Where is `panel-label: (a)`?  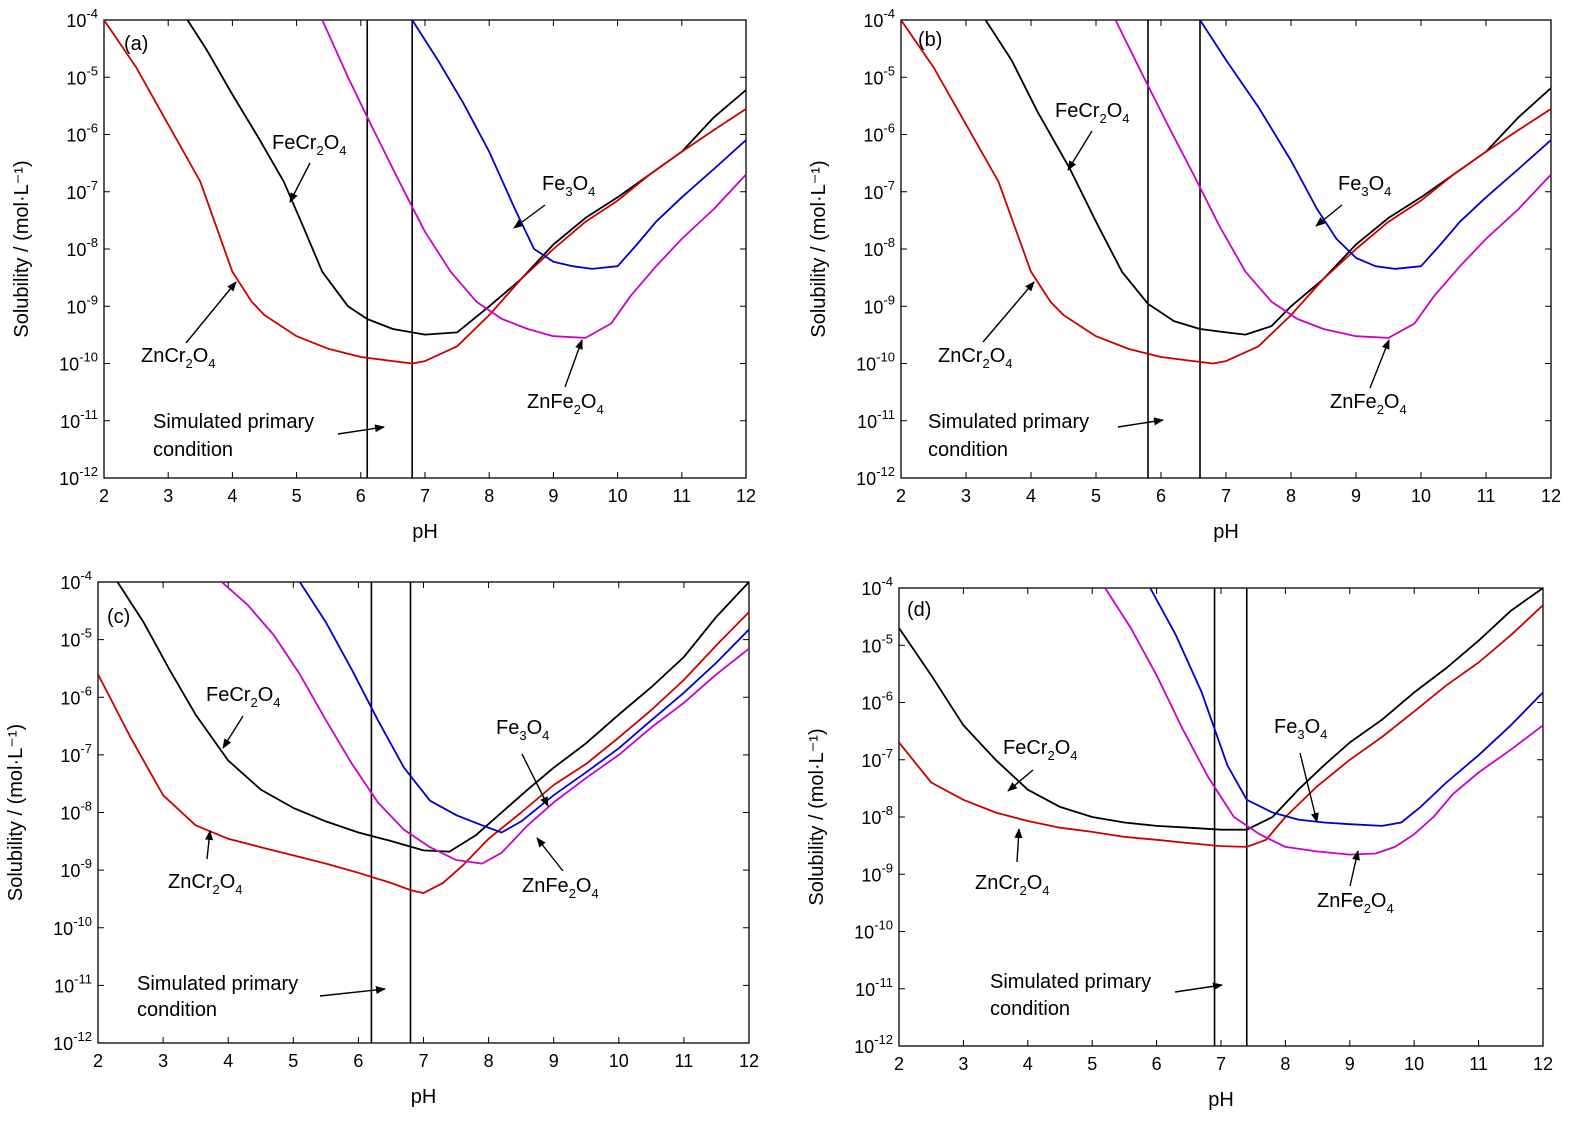 panel-label: (a) is located at coordinates (136, 44).